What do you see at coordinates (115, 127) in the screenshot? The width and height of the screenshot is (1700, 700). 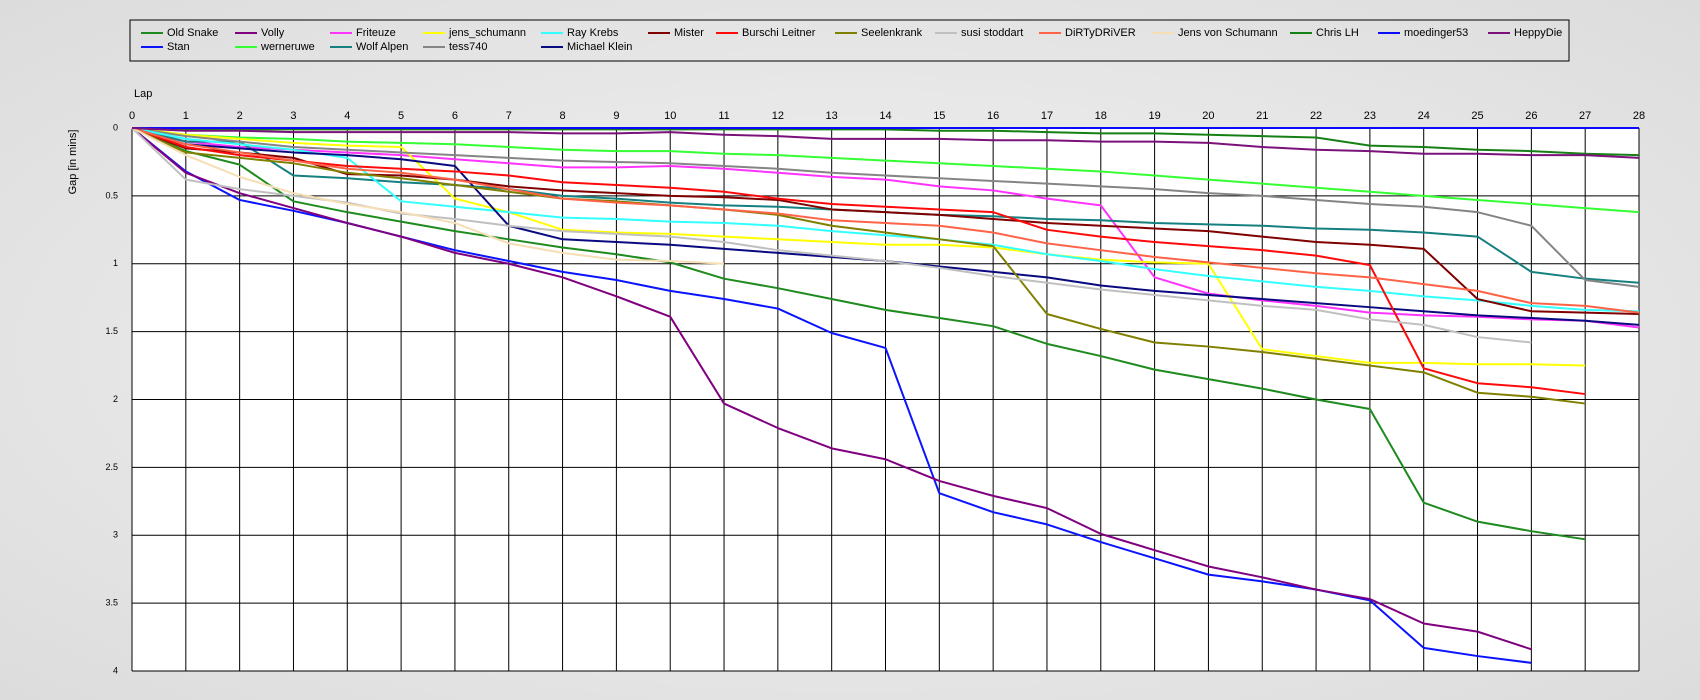 I see `y-tick-label: 0` at bounding box center [115, 127].